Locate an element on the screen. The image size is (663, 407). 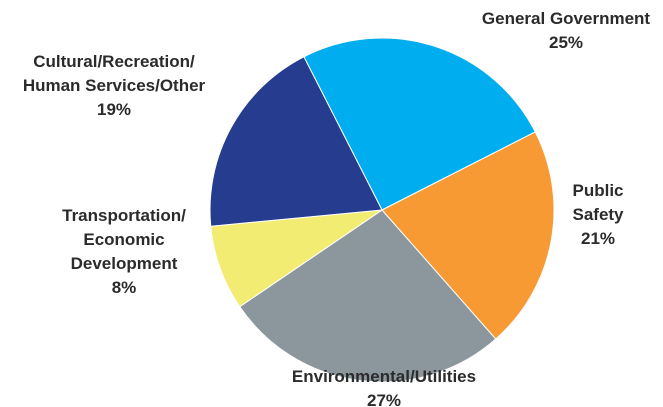
slice-name-label: Environmental/Utilities is located at coordinates (384, 376).